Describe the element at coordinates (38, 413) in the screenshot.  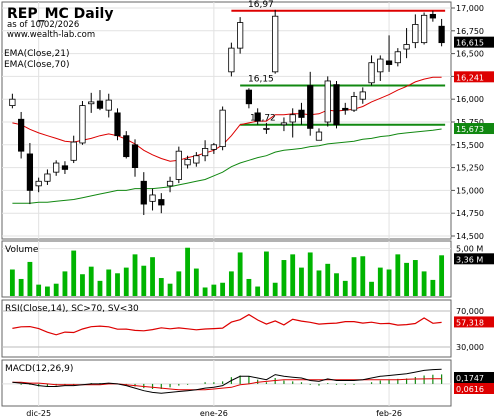
I see `x-tick-label: dic-25` at that location.